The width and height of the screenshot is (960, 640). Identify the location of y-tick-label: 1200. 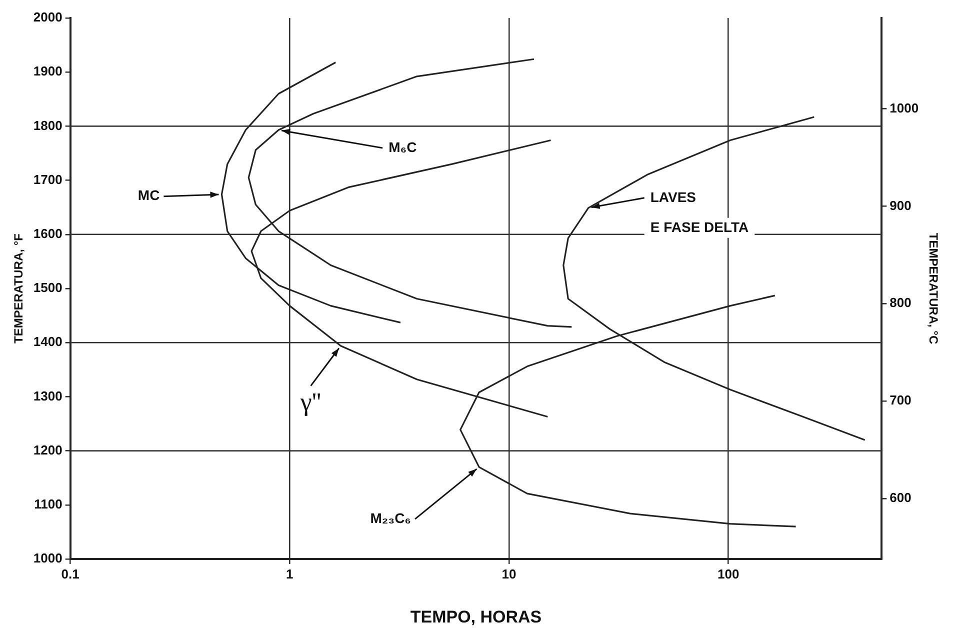
(47, 450).